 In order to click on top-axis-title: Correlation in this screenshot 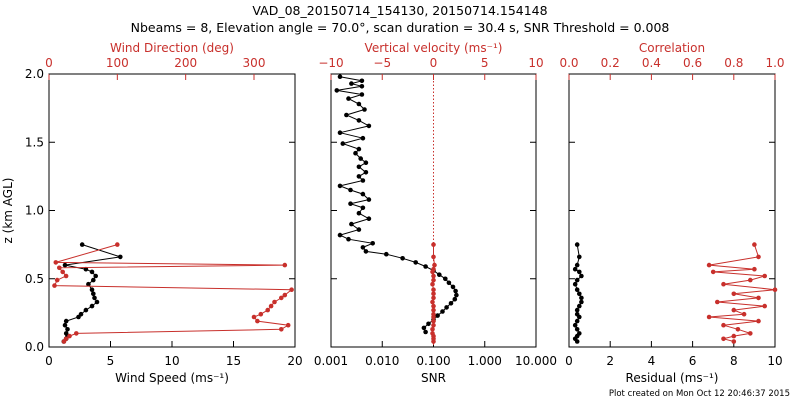, I will do `click(672, 48)`.